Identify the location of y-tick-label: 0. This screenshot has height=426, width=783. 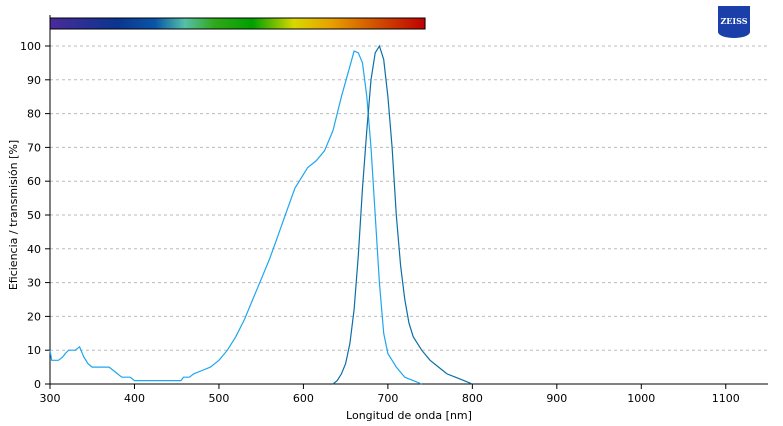
(37, 384).